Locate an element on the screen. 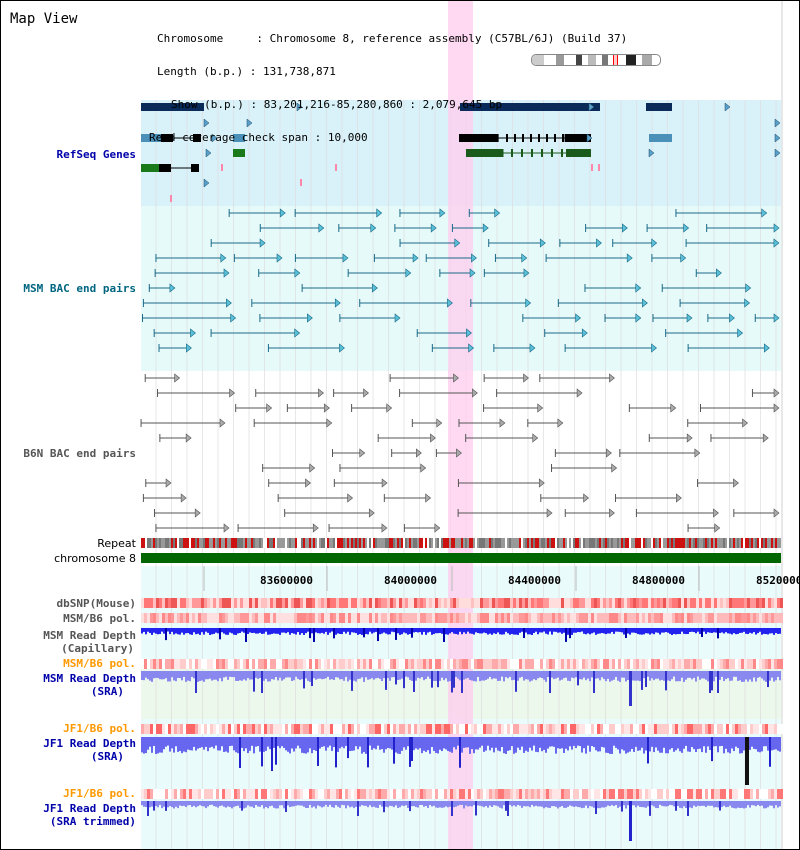 The width and height of the screenshot is (800, 850). track-label-jf1-b6-pol-1: JF1/B6 pol. is located at coordinates (99, 728).